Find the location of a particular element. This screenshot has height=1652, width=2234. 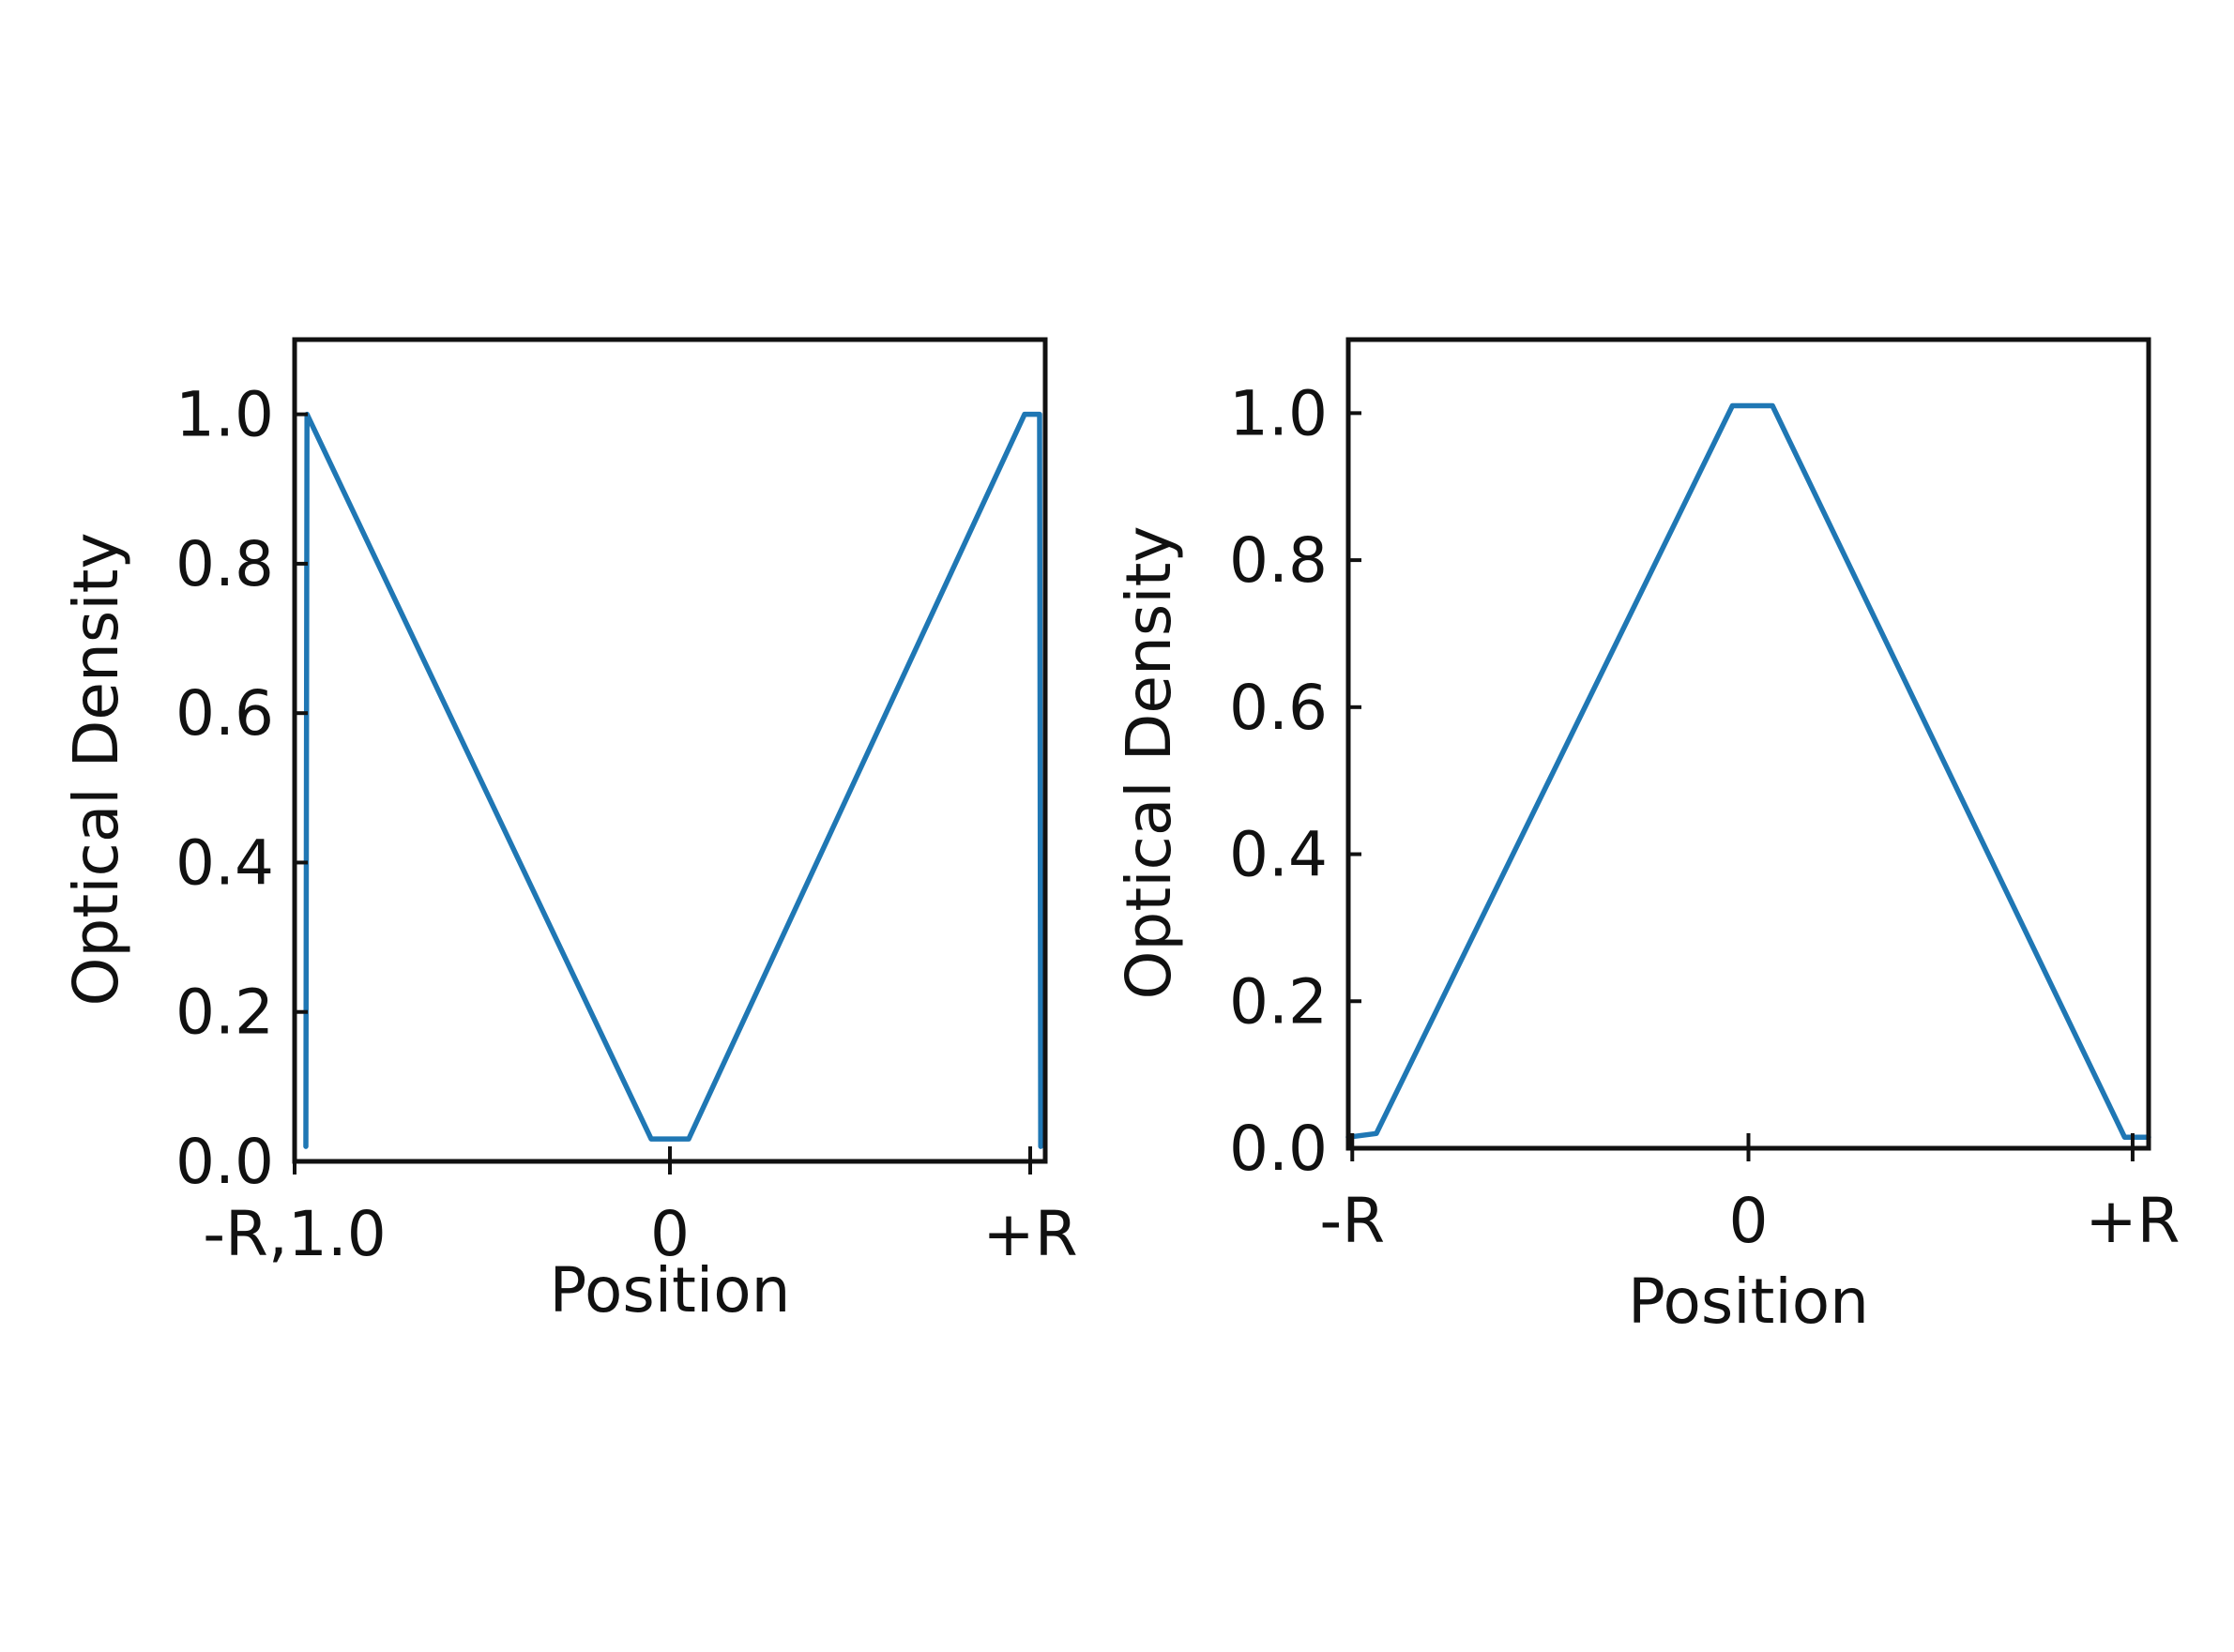

x-tick-label: -R,1.0 is located at coordinates (295, 1234).